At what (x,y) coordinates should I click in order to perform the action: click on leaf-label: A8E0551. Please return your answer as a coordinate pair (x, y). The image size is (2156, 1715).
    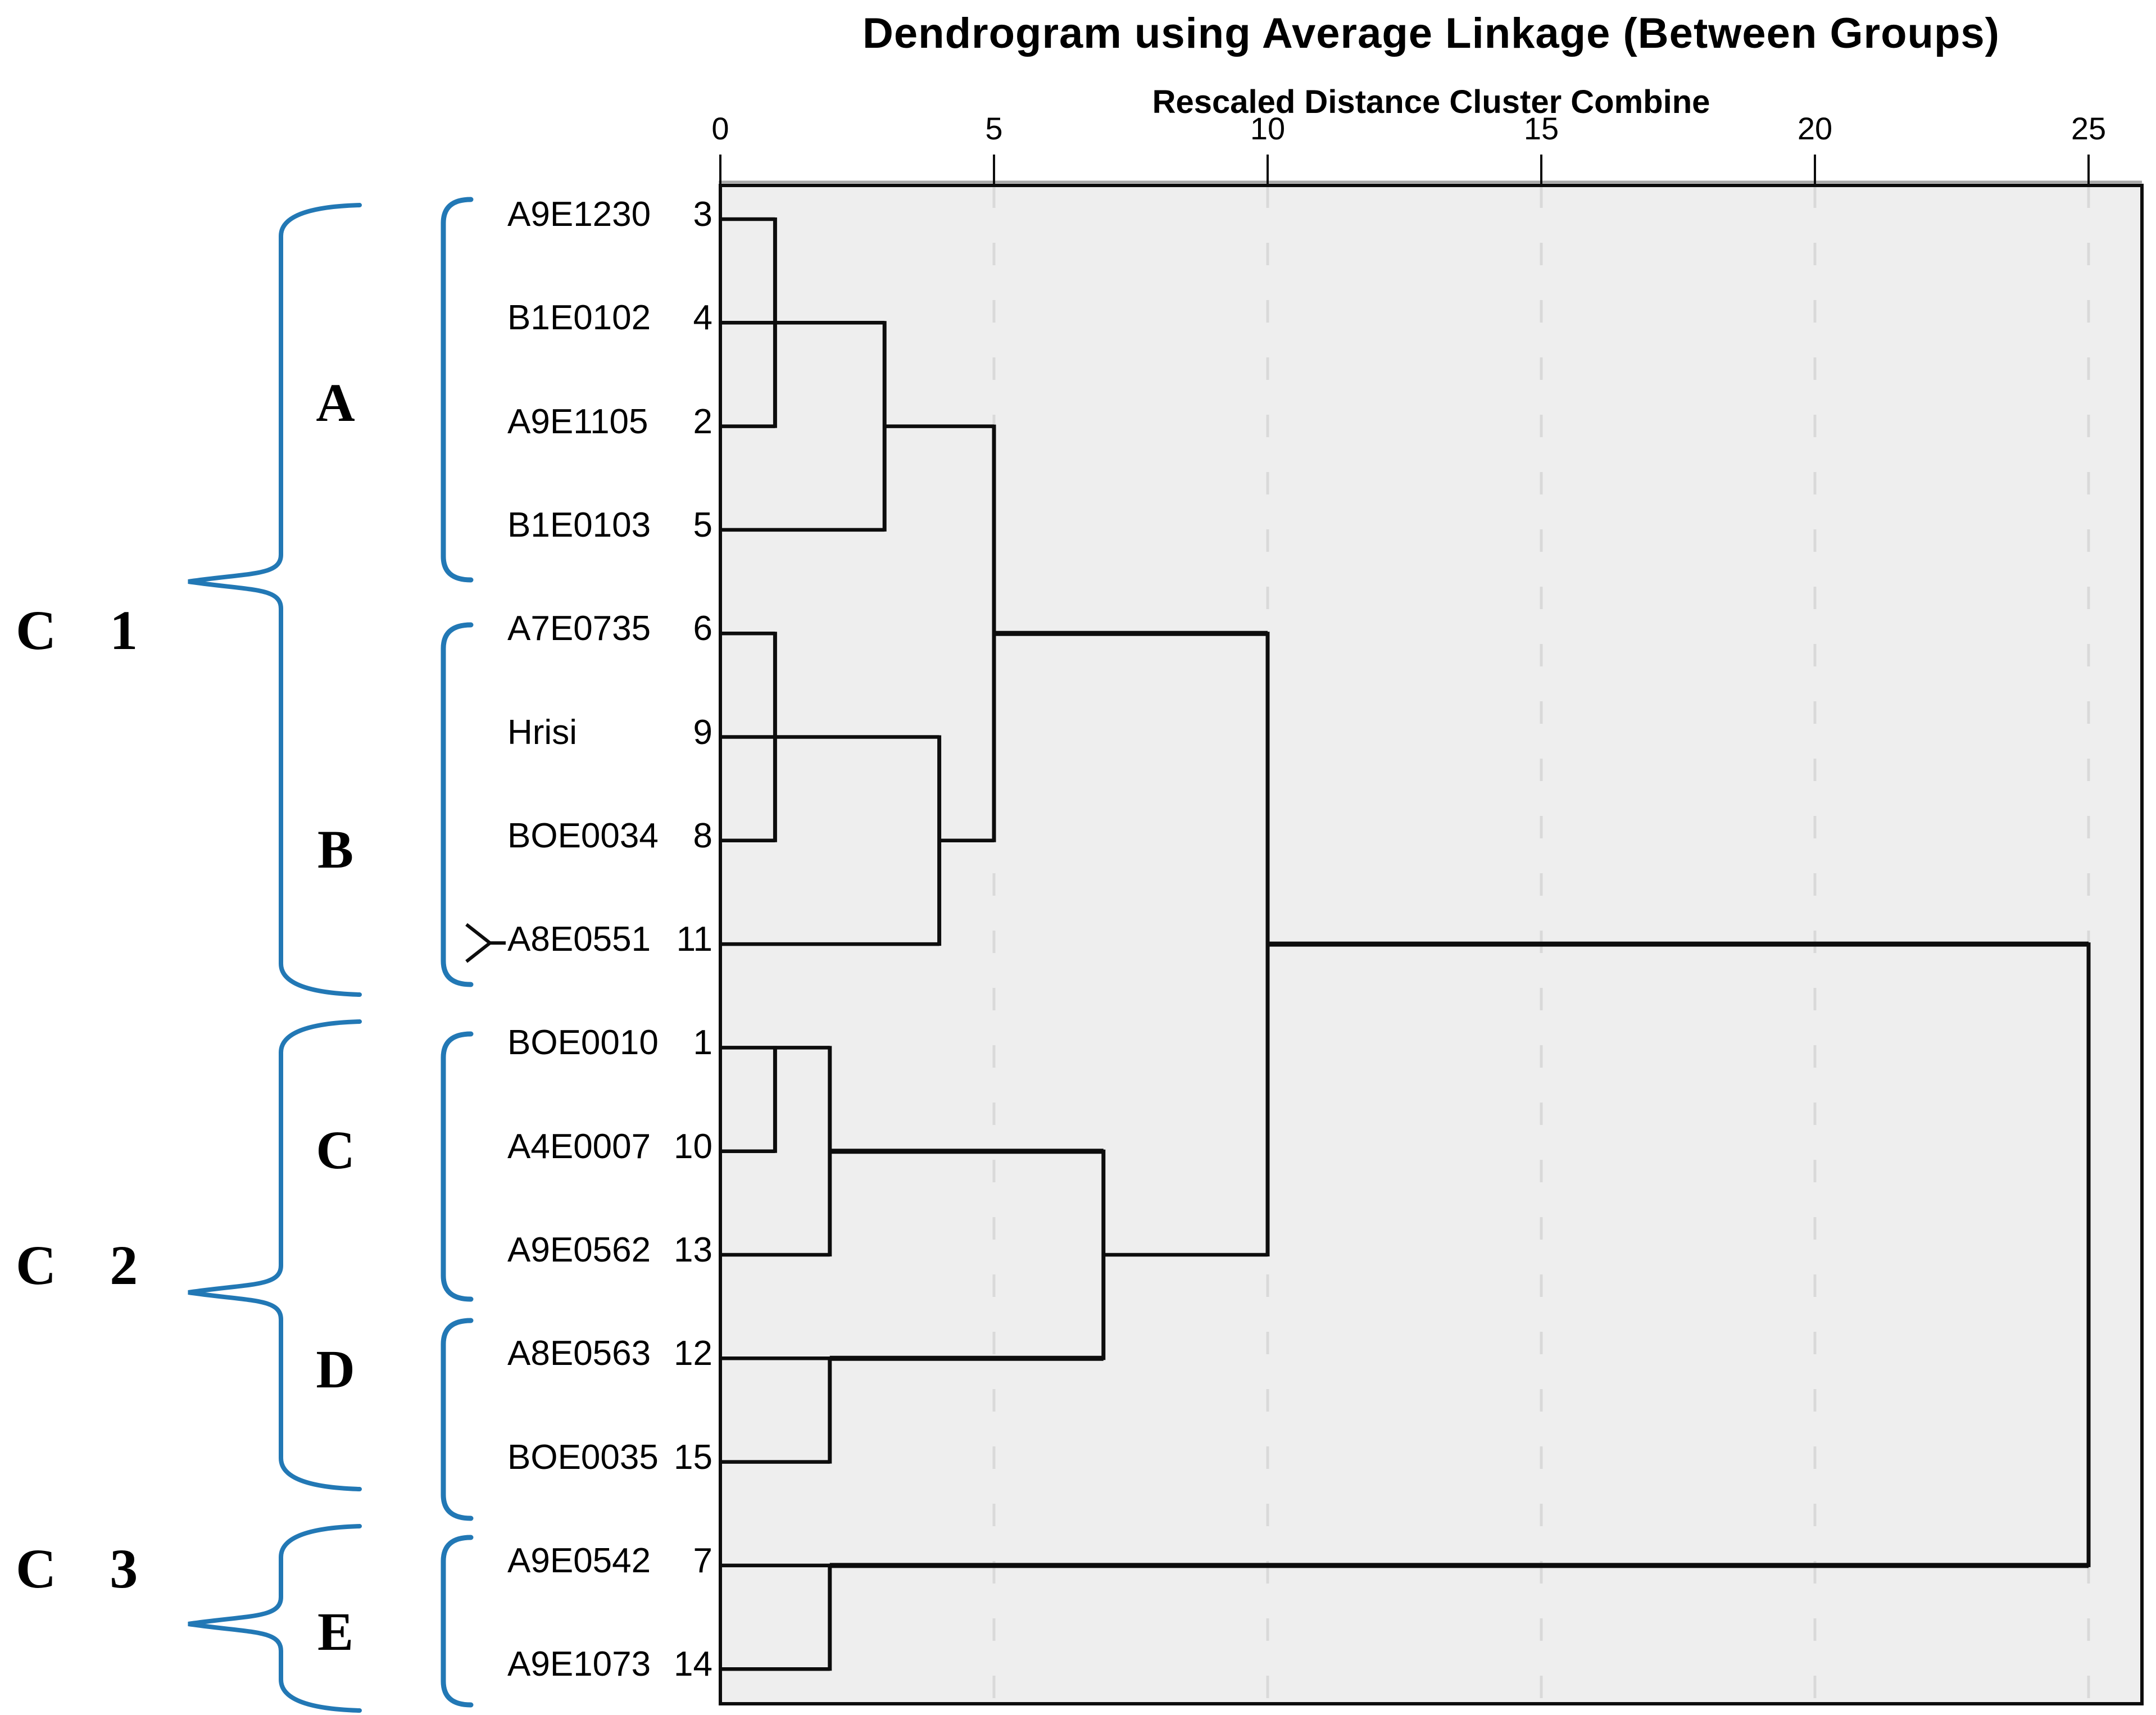
    Looking at the image, I should click on (579, 940).